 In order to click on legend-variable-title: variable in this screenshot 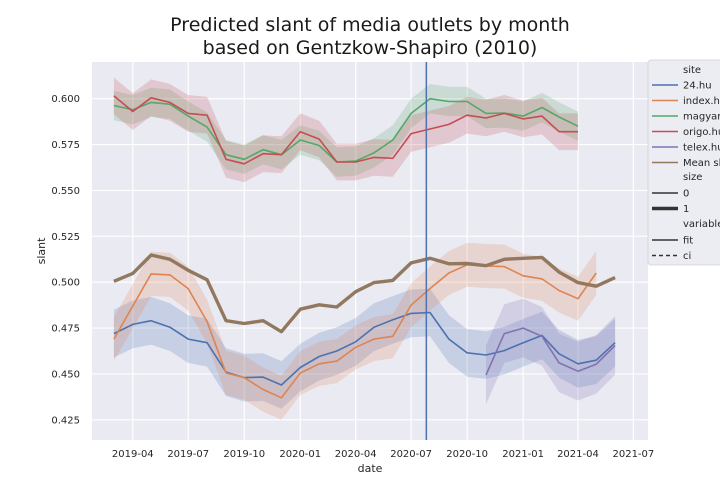, I will do `click(701, 224)`.